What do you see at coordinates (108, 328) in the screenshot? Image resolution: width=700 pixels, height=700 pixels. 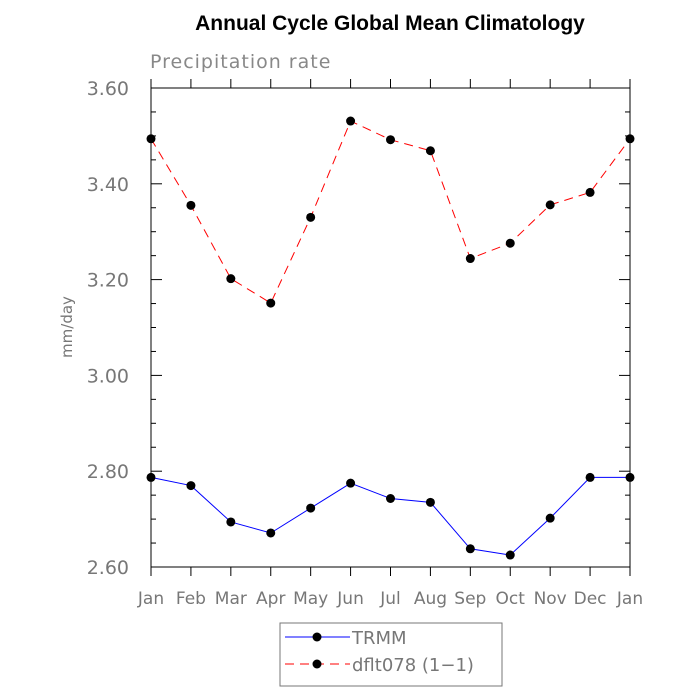 I see `y-tick-labels: 2.60 2.80 3.00 3.20 3.40 3.60` at bounding box center [108, 328].